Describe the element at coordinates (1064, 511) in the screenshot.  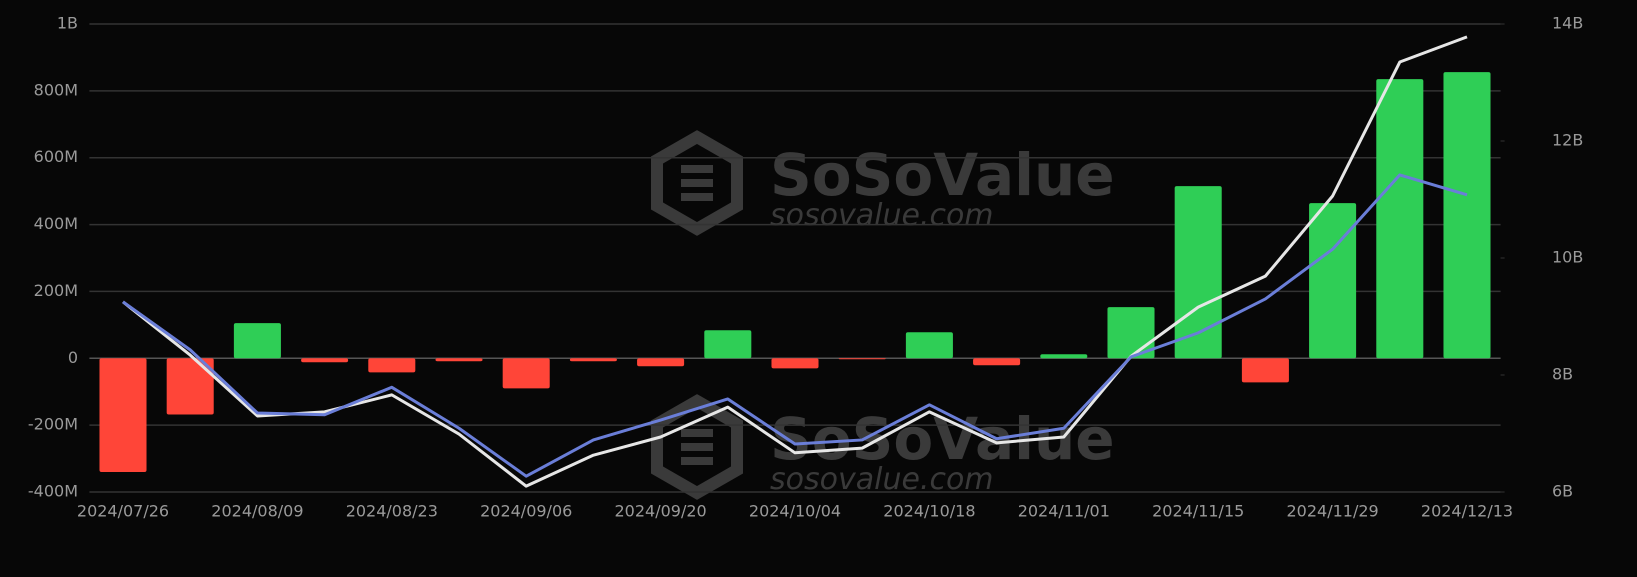
I see `x-tick-label: 2024/11/01` at that location.